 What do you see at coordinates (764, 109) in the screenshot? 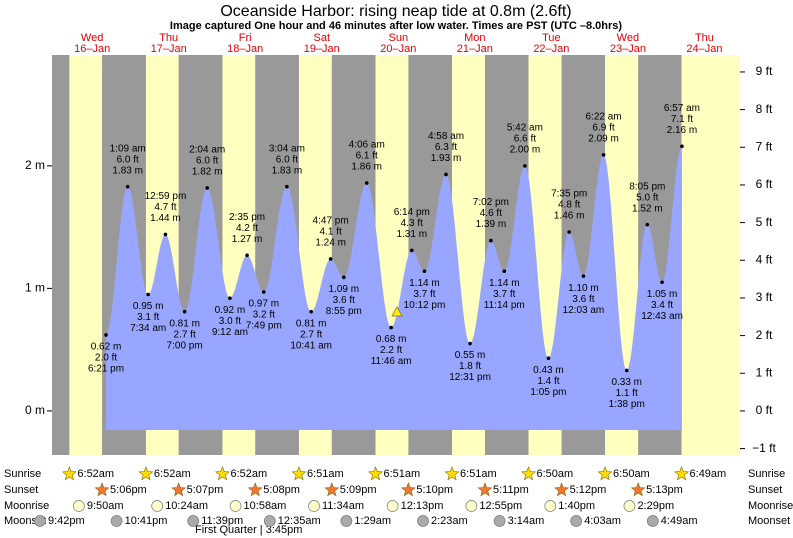
I see `y2-tick-label: 8 ft` at bounding box center [764, 109].